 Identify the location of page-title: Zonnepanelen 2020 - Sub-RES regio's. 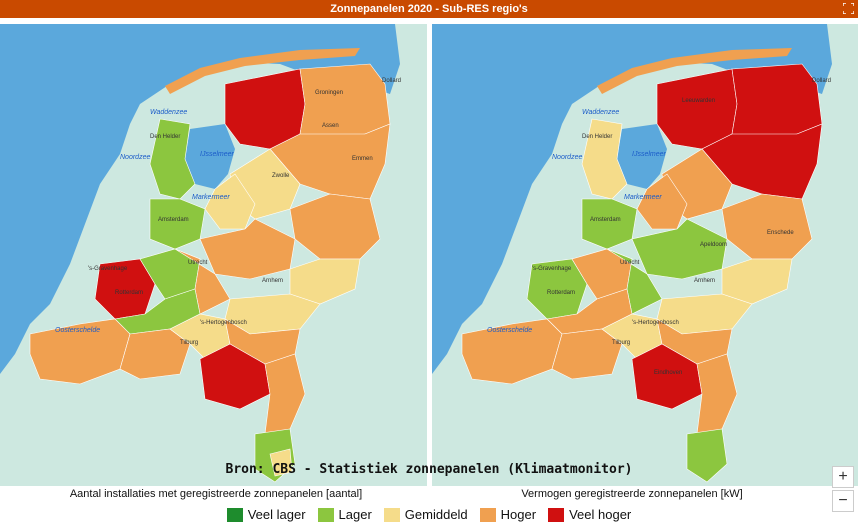
(429, 9).